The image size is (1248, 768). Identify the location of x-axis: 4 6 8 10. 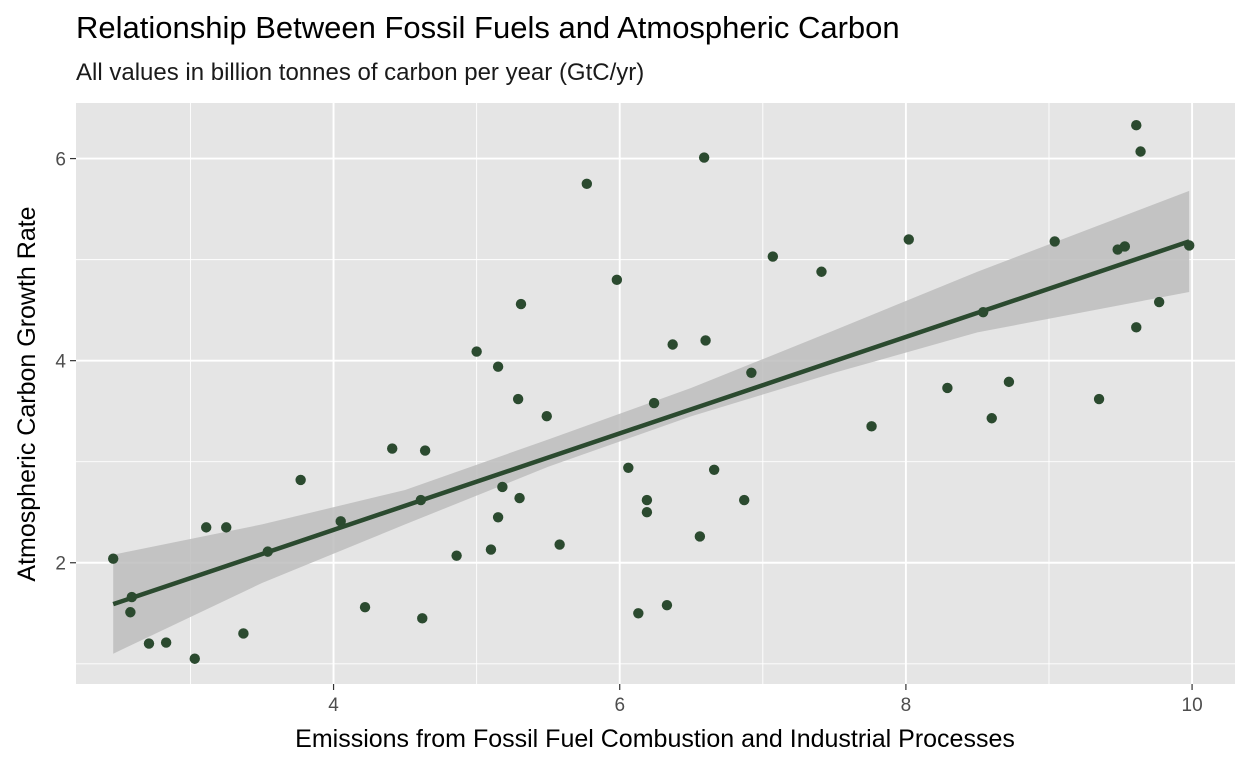
(765, 700).